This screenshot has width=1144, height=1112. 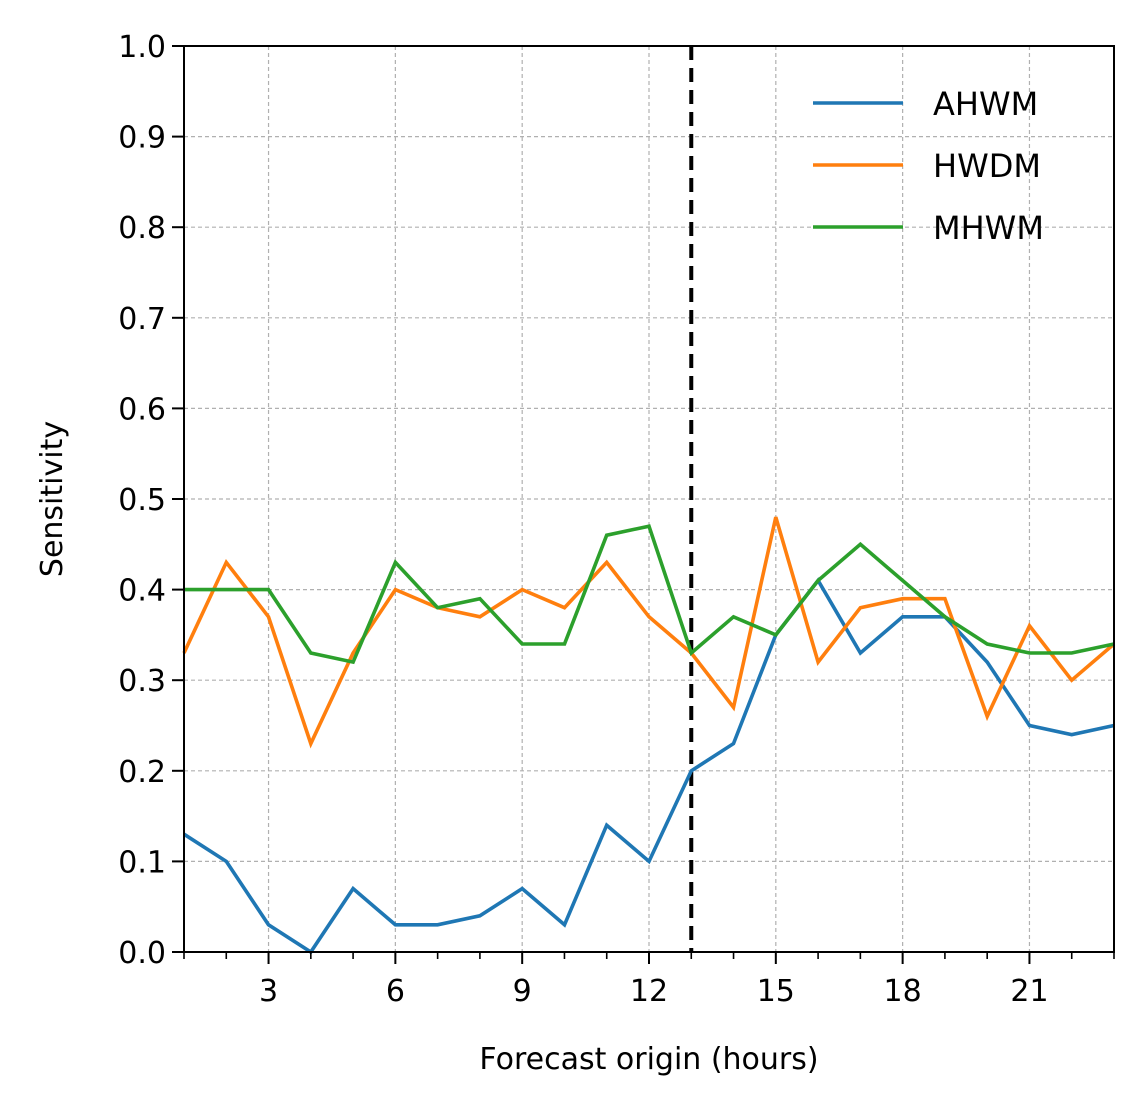 What do you see at coordinates (142, 772) in the screenshot?
I see `y-tick-label: 0.2` at bounding box center [142, 772].